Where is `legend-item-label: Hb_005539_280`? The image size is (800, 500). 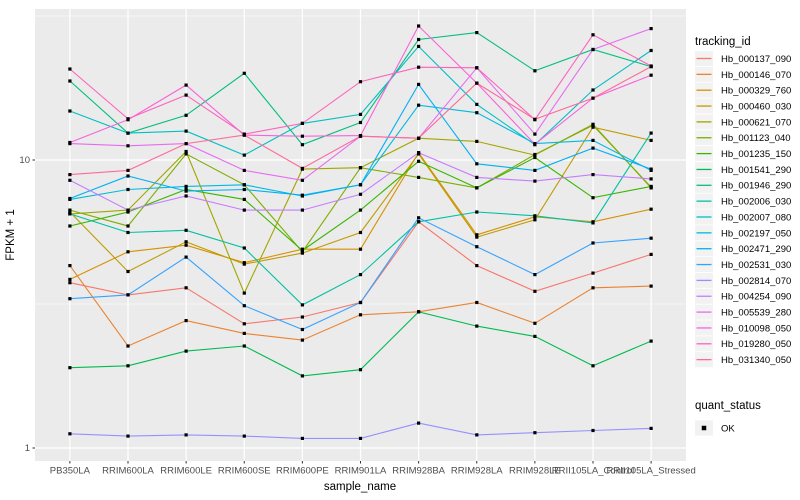
legend-item-label: Hb_005539_280 is located at coordinates (756, 313).